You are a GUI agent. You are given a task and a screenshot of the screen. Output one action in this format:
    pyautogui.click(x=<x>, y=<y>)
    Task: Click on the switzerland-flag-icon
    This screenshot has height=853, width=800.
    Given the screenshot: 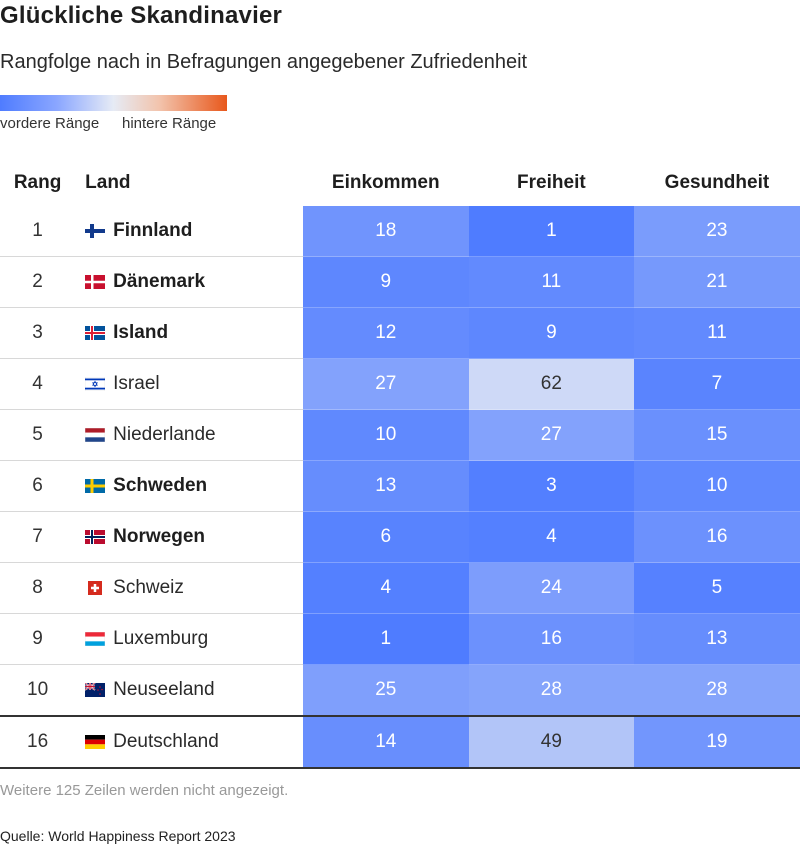 What is the action you would take?
    pyautogui.click(x=95, y=588)
    